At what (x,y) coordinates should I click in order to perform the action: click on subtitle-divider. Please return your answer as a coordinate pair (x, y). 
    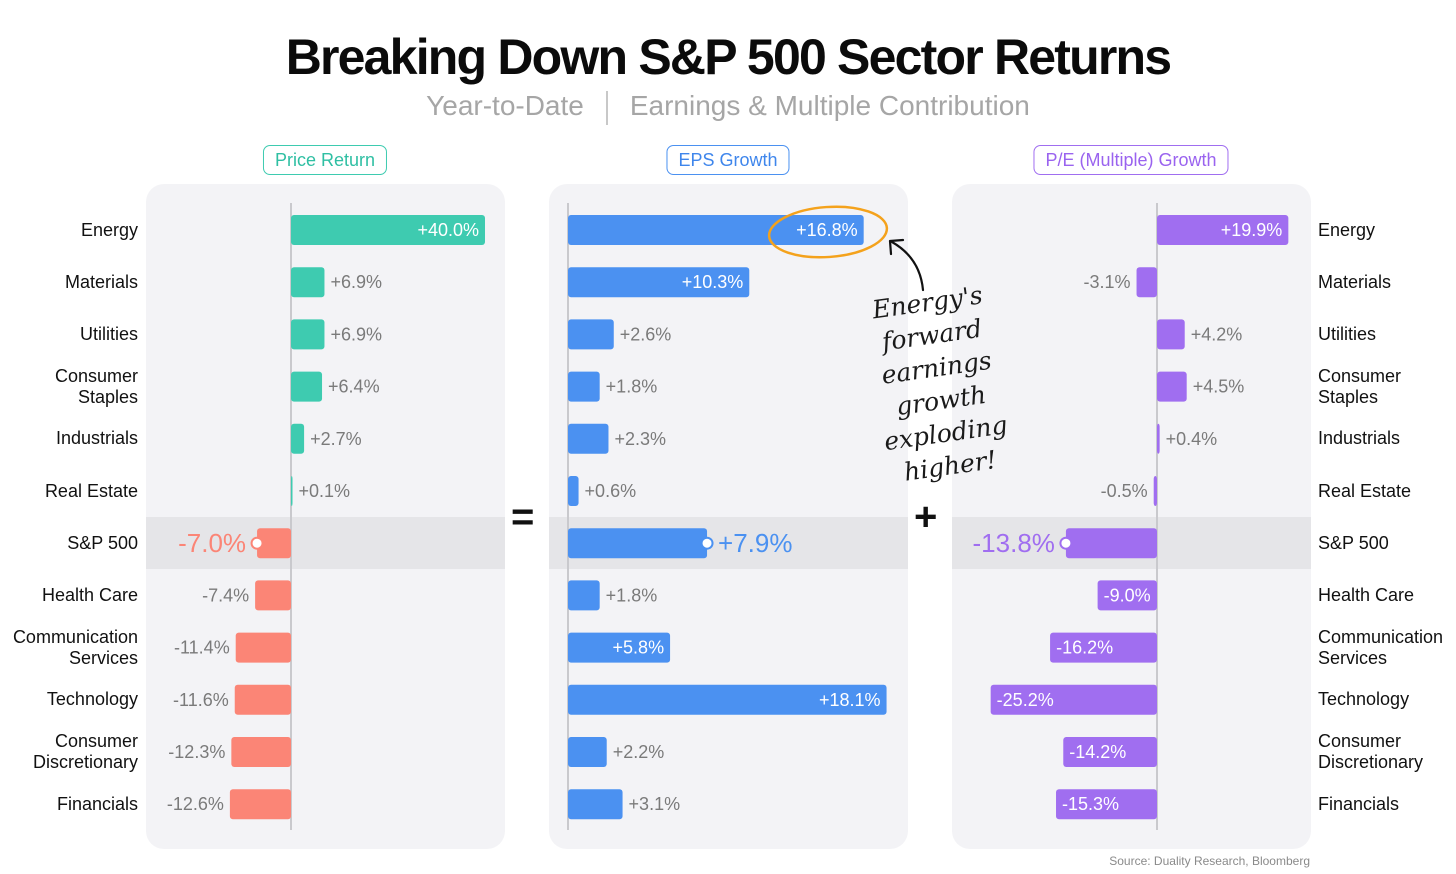
    Looking at the image, I should click on (606, 107).